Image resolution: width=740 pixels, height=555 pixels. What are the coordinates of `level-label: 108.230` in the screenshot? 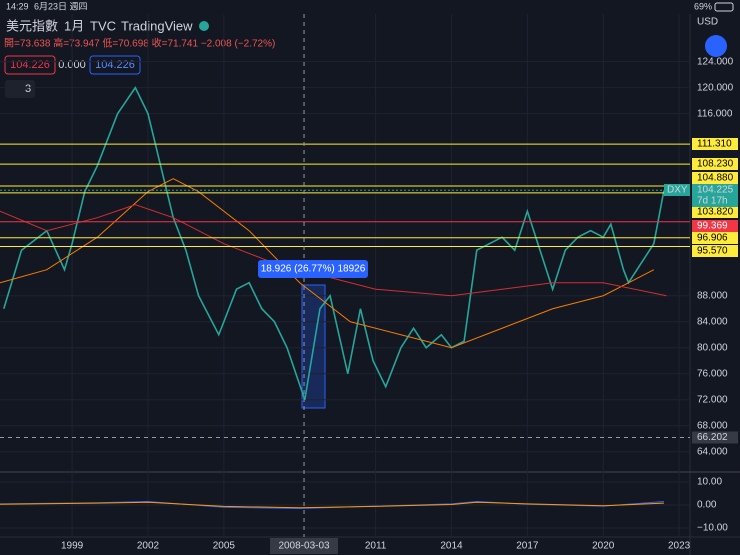 It's located at (715, 164).